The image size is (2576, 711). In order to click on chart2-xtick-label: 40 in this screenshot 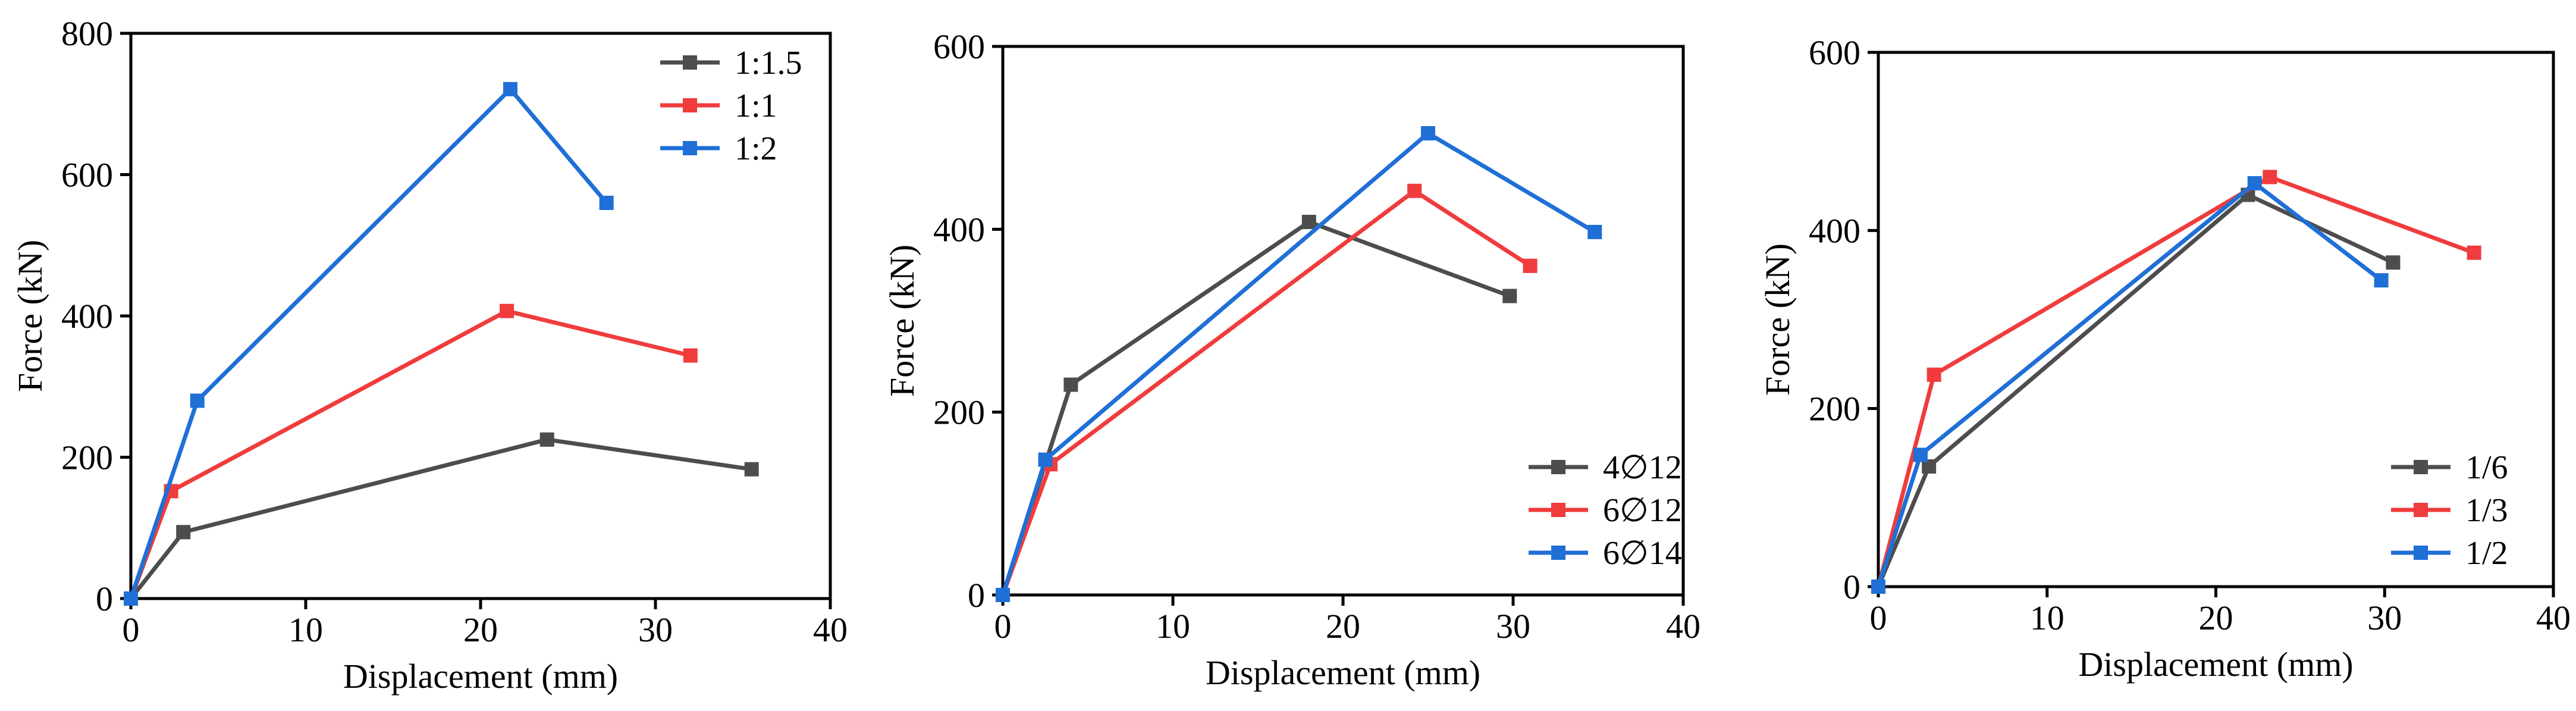, I will do `click(1683, 626)`.